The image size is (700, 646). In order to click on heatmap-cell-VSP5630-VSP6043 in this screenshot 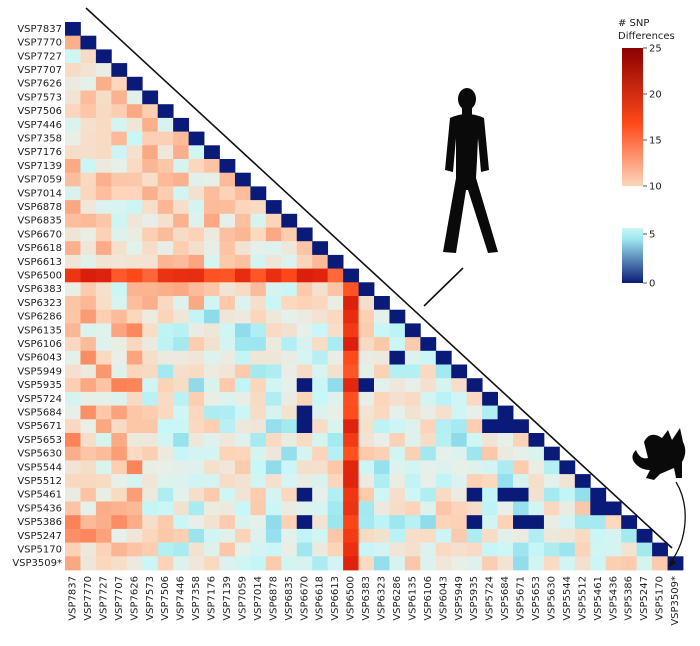, I will do `click(443, 453)`.